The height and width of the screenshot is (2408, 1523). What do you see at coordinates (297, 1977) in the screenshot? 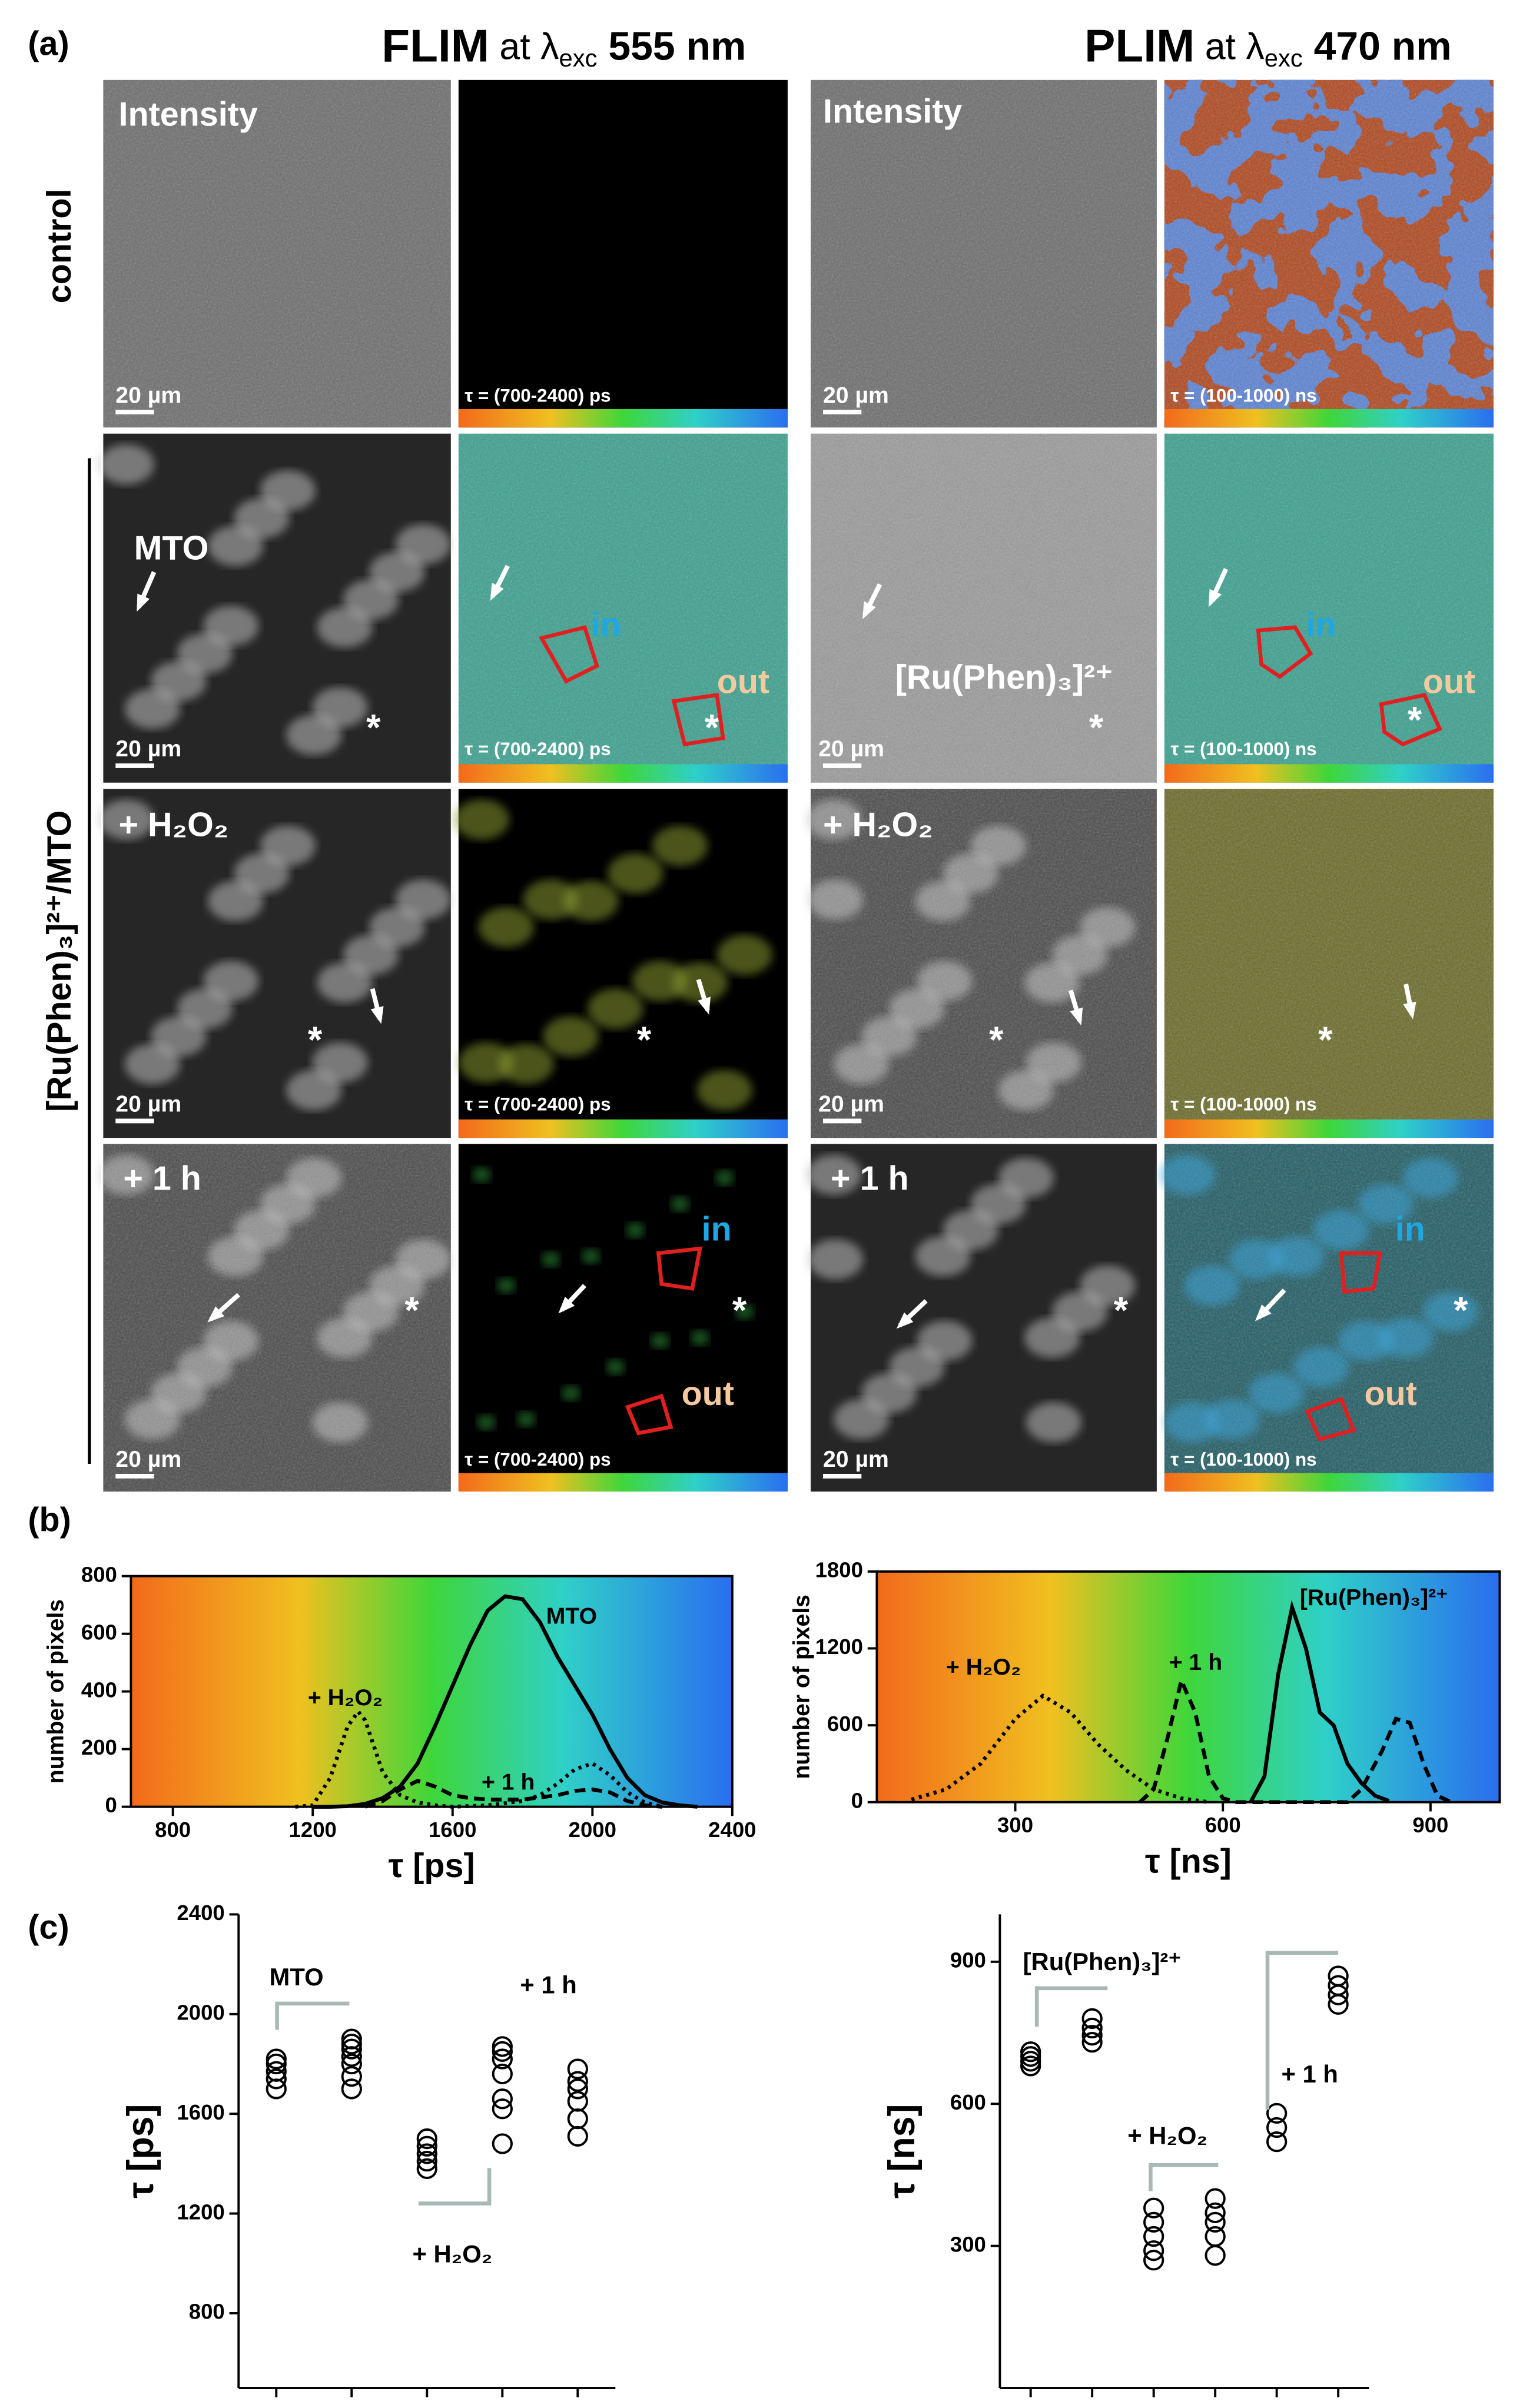
I see `annotation: MTO` at bounding box center [297, 1977].